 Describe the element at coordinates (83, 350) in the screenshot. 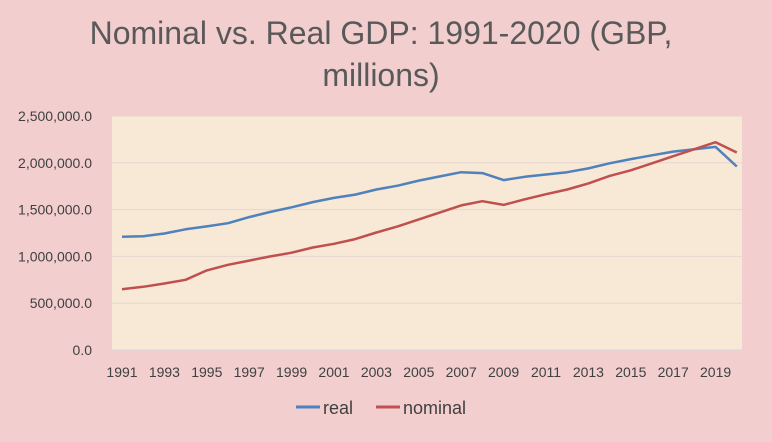

I see `y-tick-label: 0.0` at that location.